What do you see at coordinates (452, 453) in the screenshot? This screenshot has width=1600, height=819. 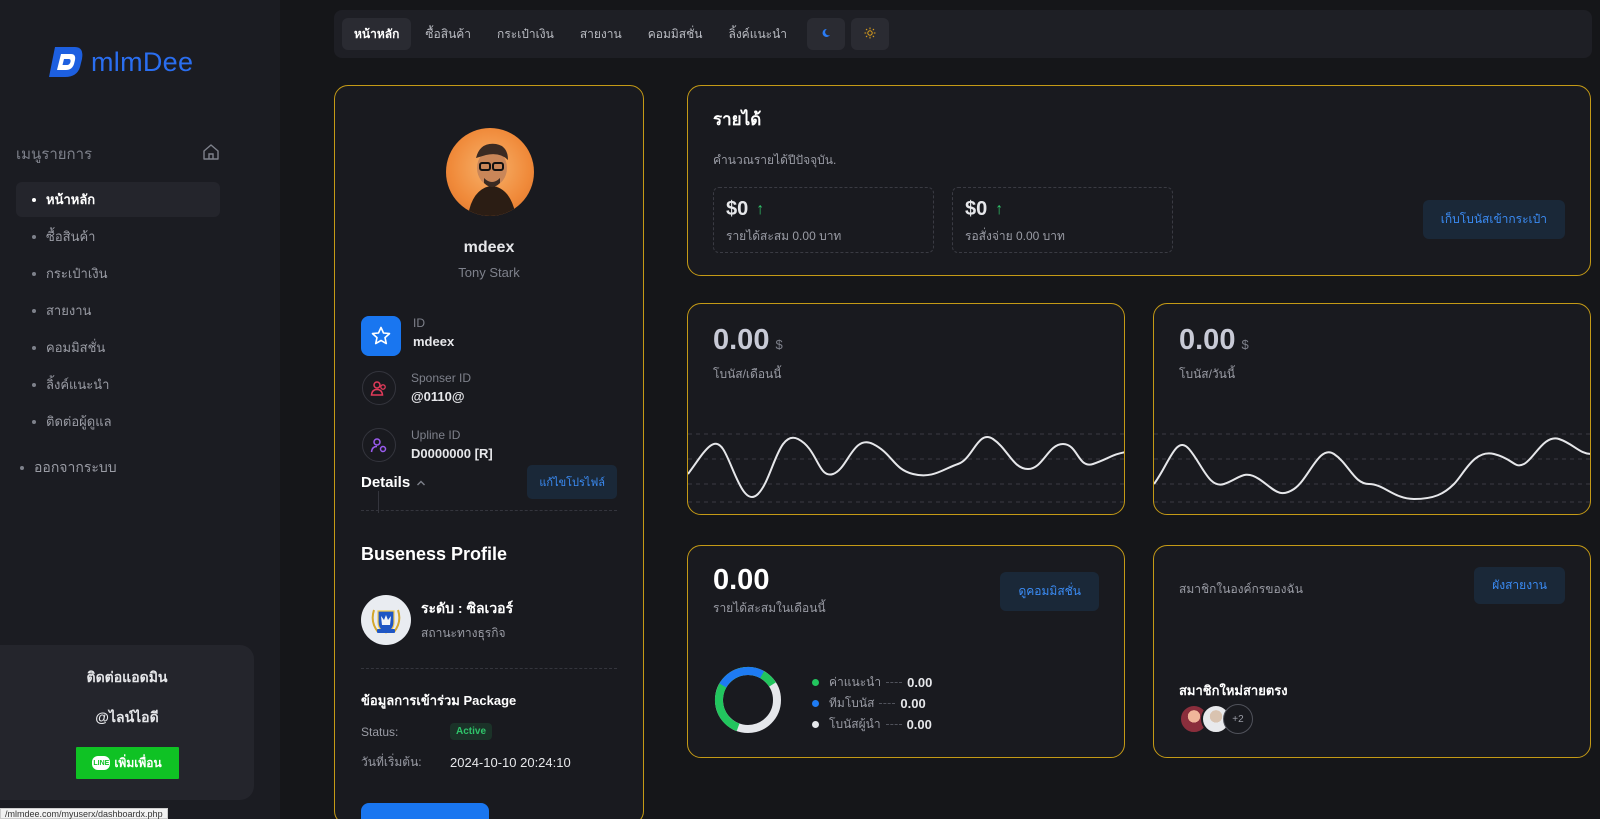 I see `upline-id-value: D0000000 [R]` at bounding box center [452, 453].